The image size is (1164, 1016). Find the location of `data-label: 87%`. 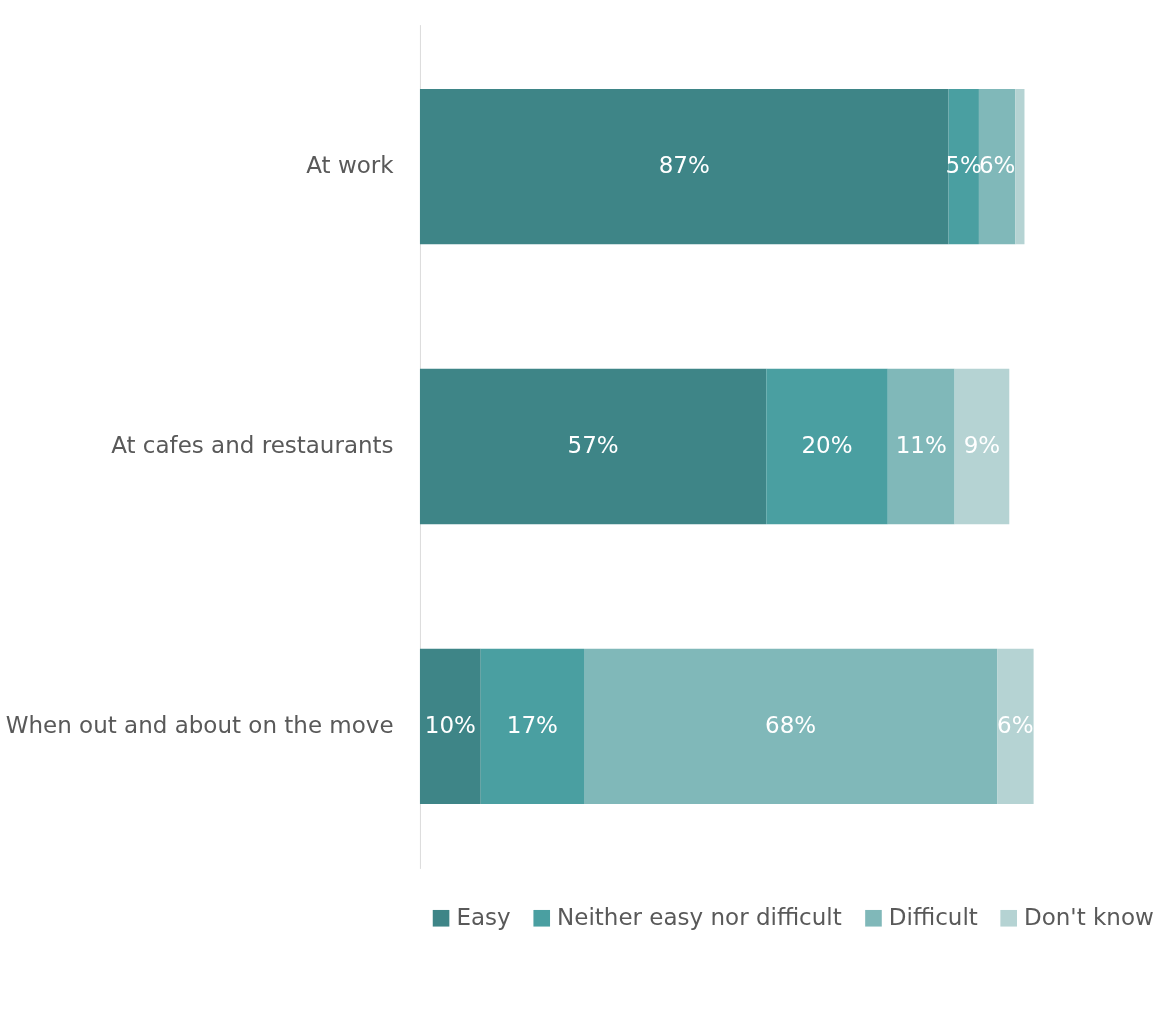

data-label: 87% is located at coordinates (684, 165).